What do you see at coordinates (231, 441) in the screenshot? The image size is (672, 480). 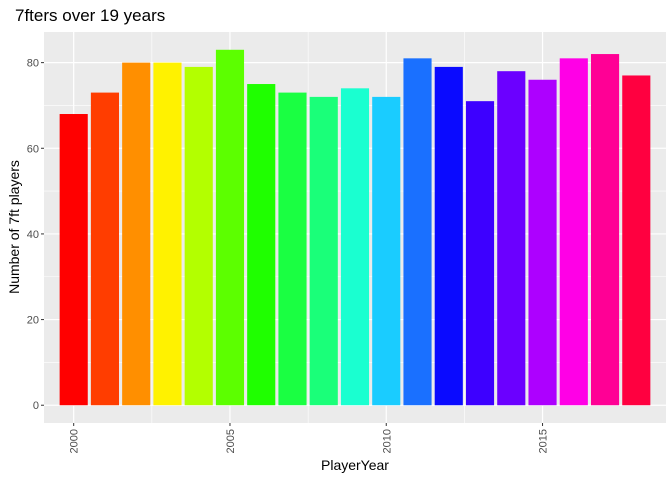 I see `x-tick-label: 2005` at bounding box center [231, 441].